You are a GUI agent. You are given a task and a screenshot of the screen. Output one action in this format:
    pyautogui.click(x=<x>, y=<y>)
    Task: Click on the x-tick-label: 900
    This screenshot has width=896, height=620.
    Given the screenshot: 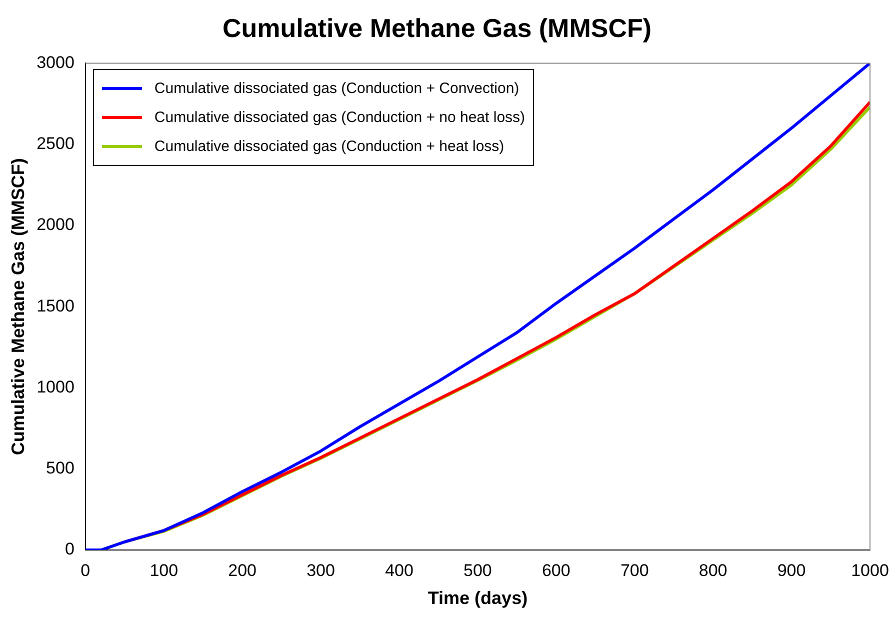 What is the action you would take?
    pyautogui.click(x=791, y=570)
    